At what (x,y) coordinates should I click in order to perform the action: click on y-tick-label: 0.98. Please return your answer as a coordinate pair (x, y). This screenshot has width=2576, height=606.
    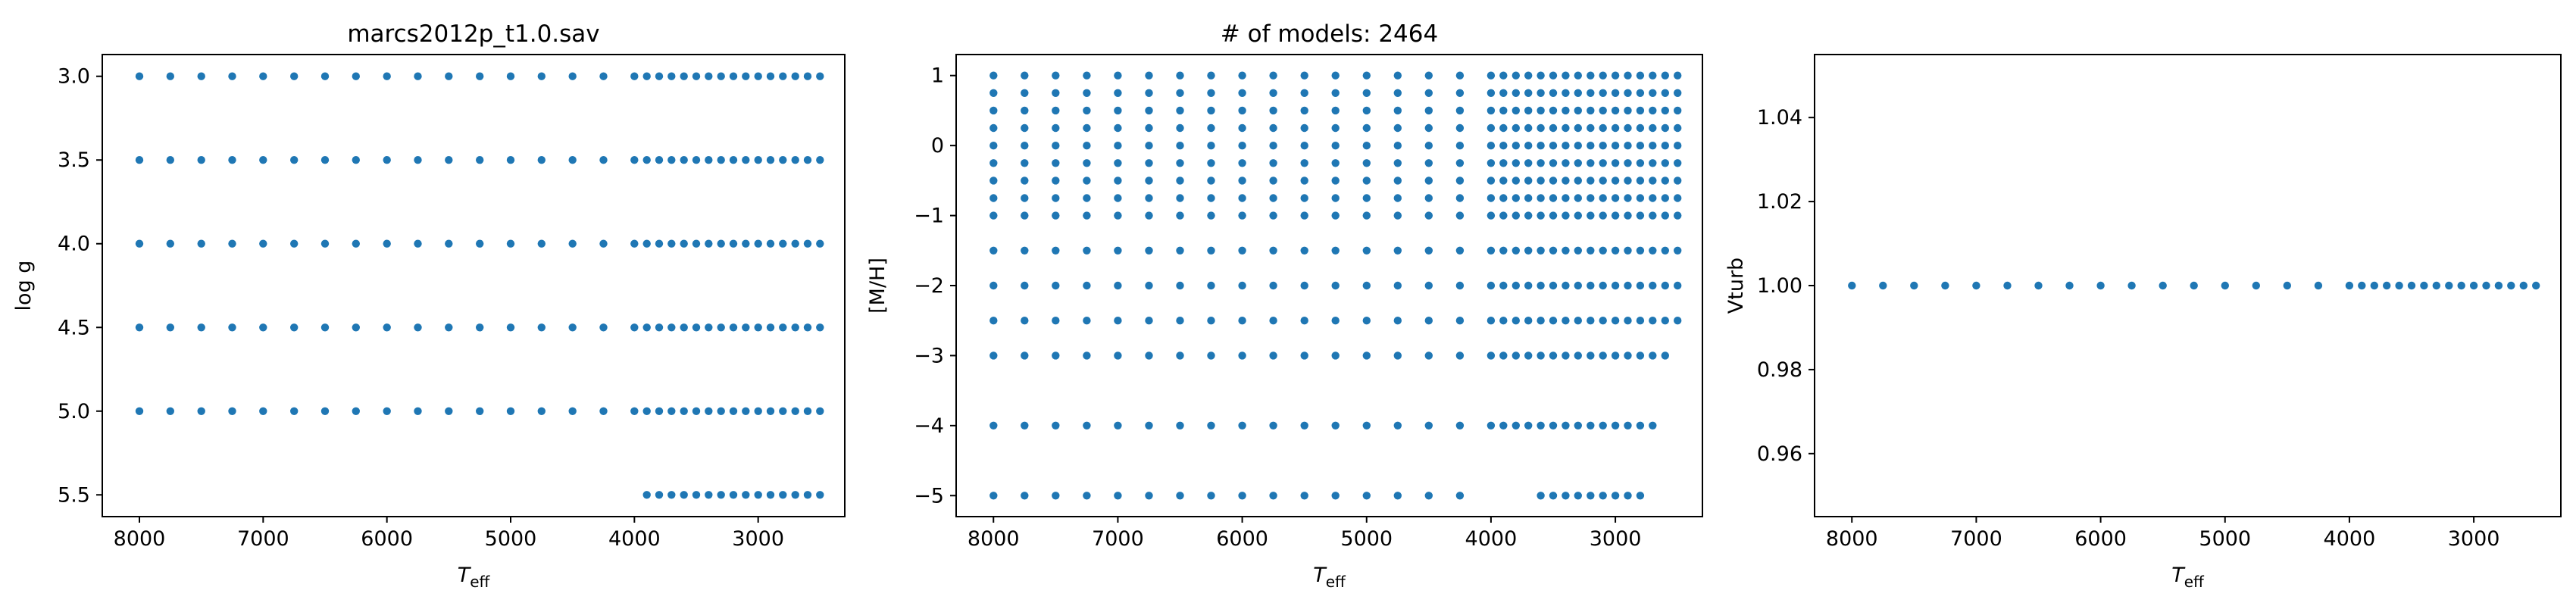
    Looking at the image, I should click on (1779, 370).